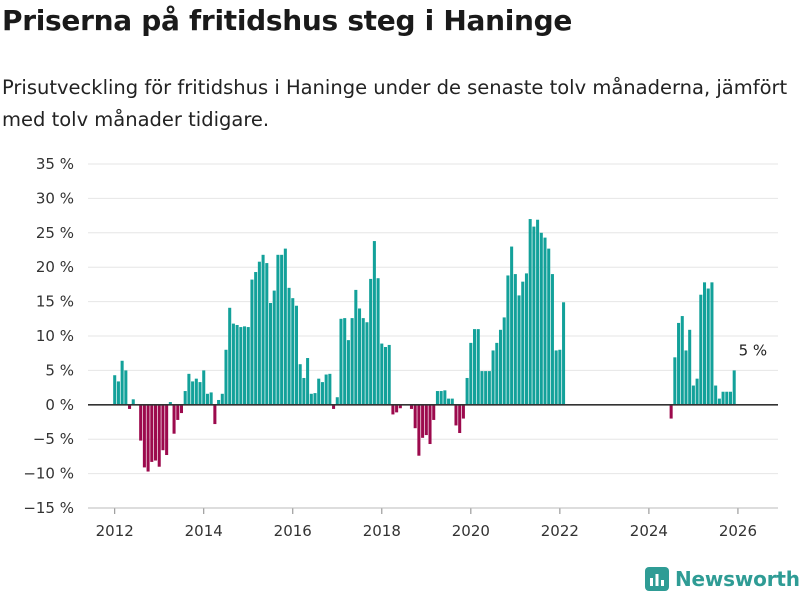 The width and height of the screenshot is (800, 600). Describe the element at coordinates (55, 164) in the screenshot. I see `y-tick-label: 35 %` at that location.